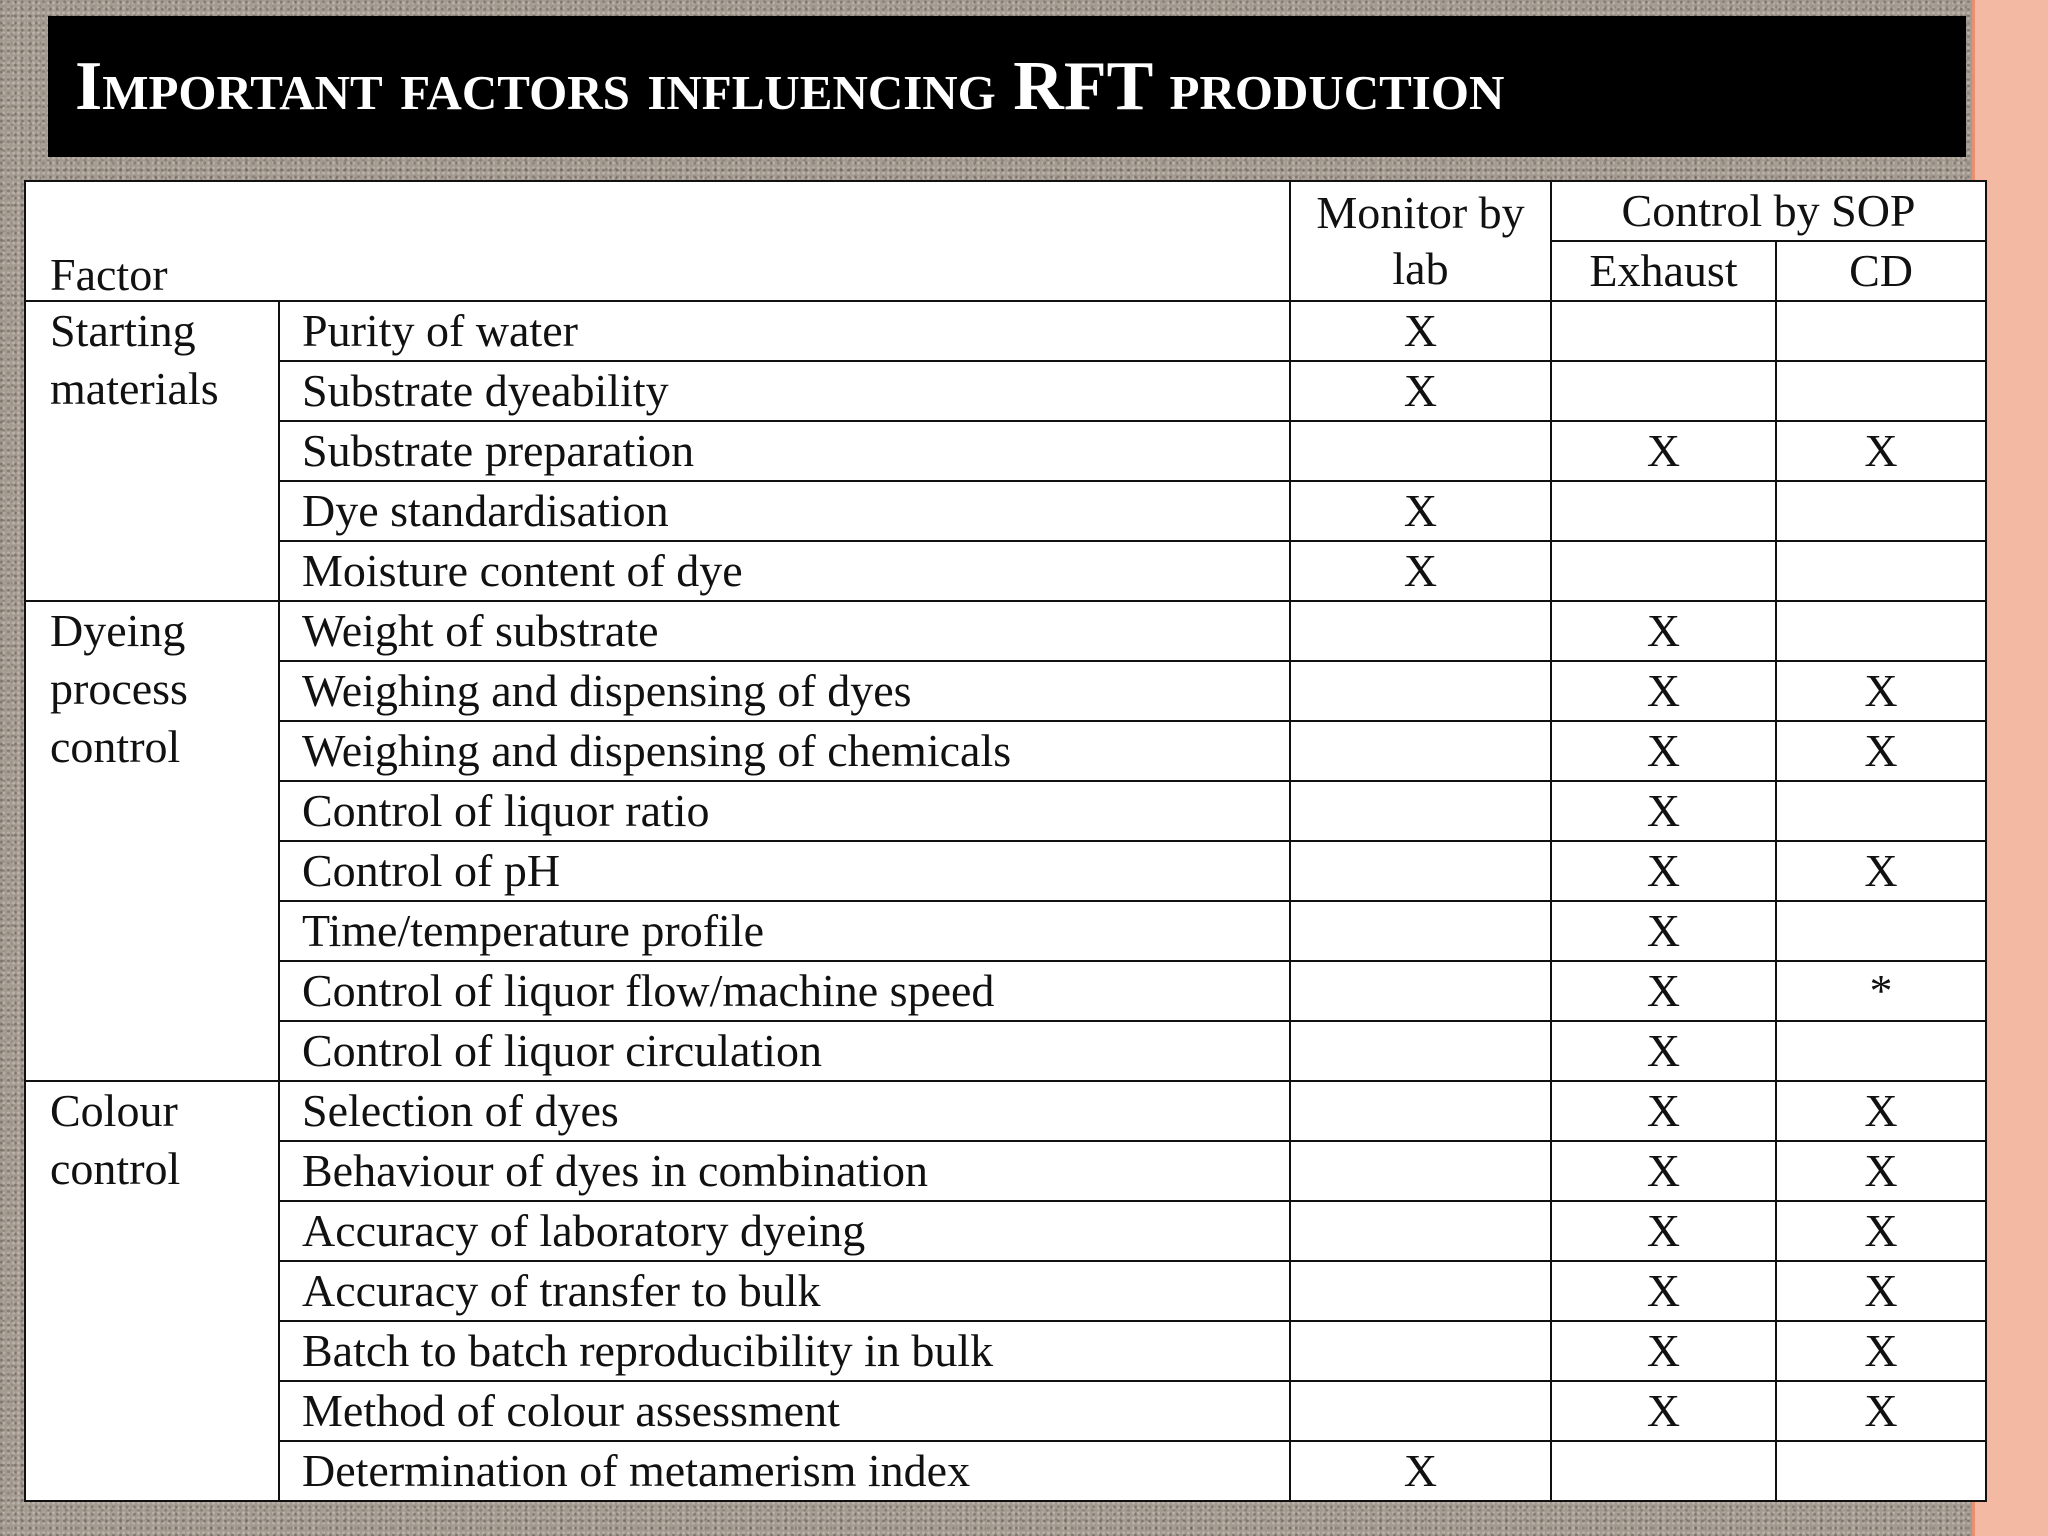 This screenshot has width=2048, height=1536. Describe the element at coordinates (1006, 271) in the screenshot. I see `header-row: Exhaust CD` at that location.